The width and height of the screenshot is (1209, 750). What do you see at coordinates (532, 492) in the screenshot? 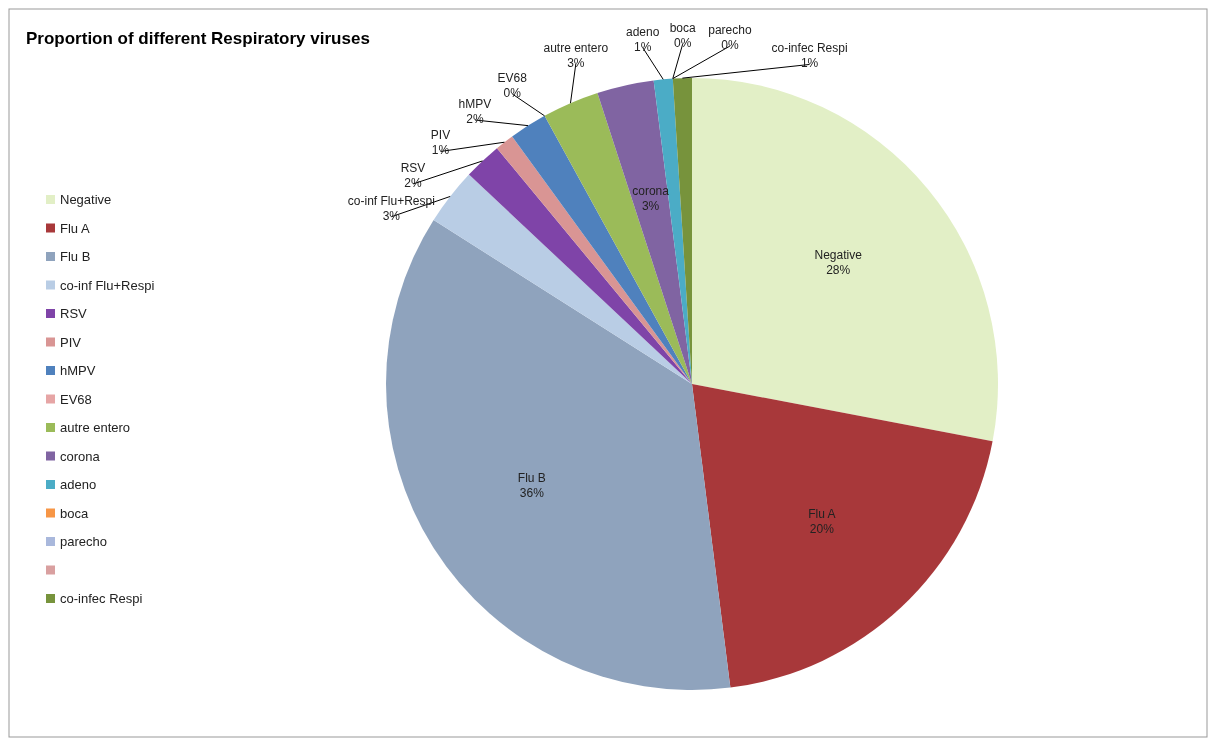
I see `data-label: 36%` at bounding box center [532, 492].